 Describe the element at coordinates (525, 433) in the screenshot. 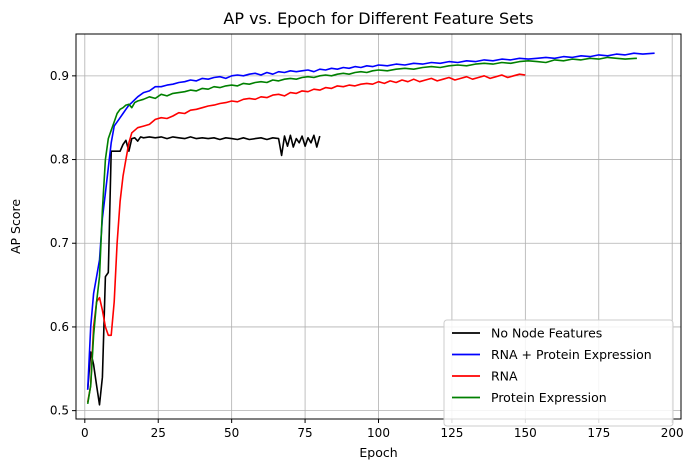

I see `x-tick-label: 150` at that location.